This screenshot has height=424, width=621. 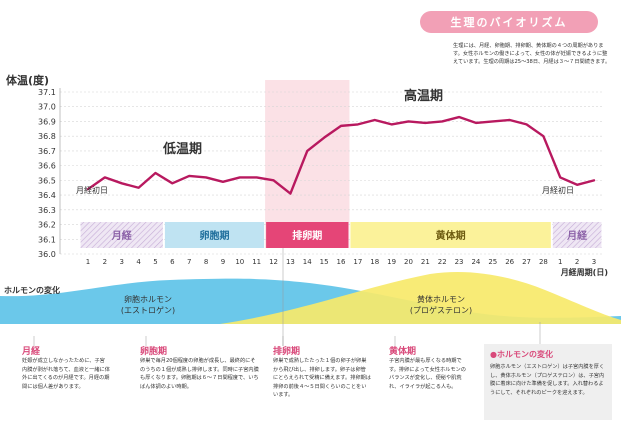 What do you see at coordinates (47, 195) in the screenshot?
I see `y-tick-label: 36.4` at bounding box center [47, 195].